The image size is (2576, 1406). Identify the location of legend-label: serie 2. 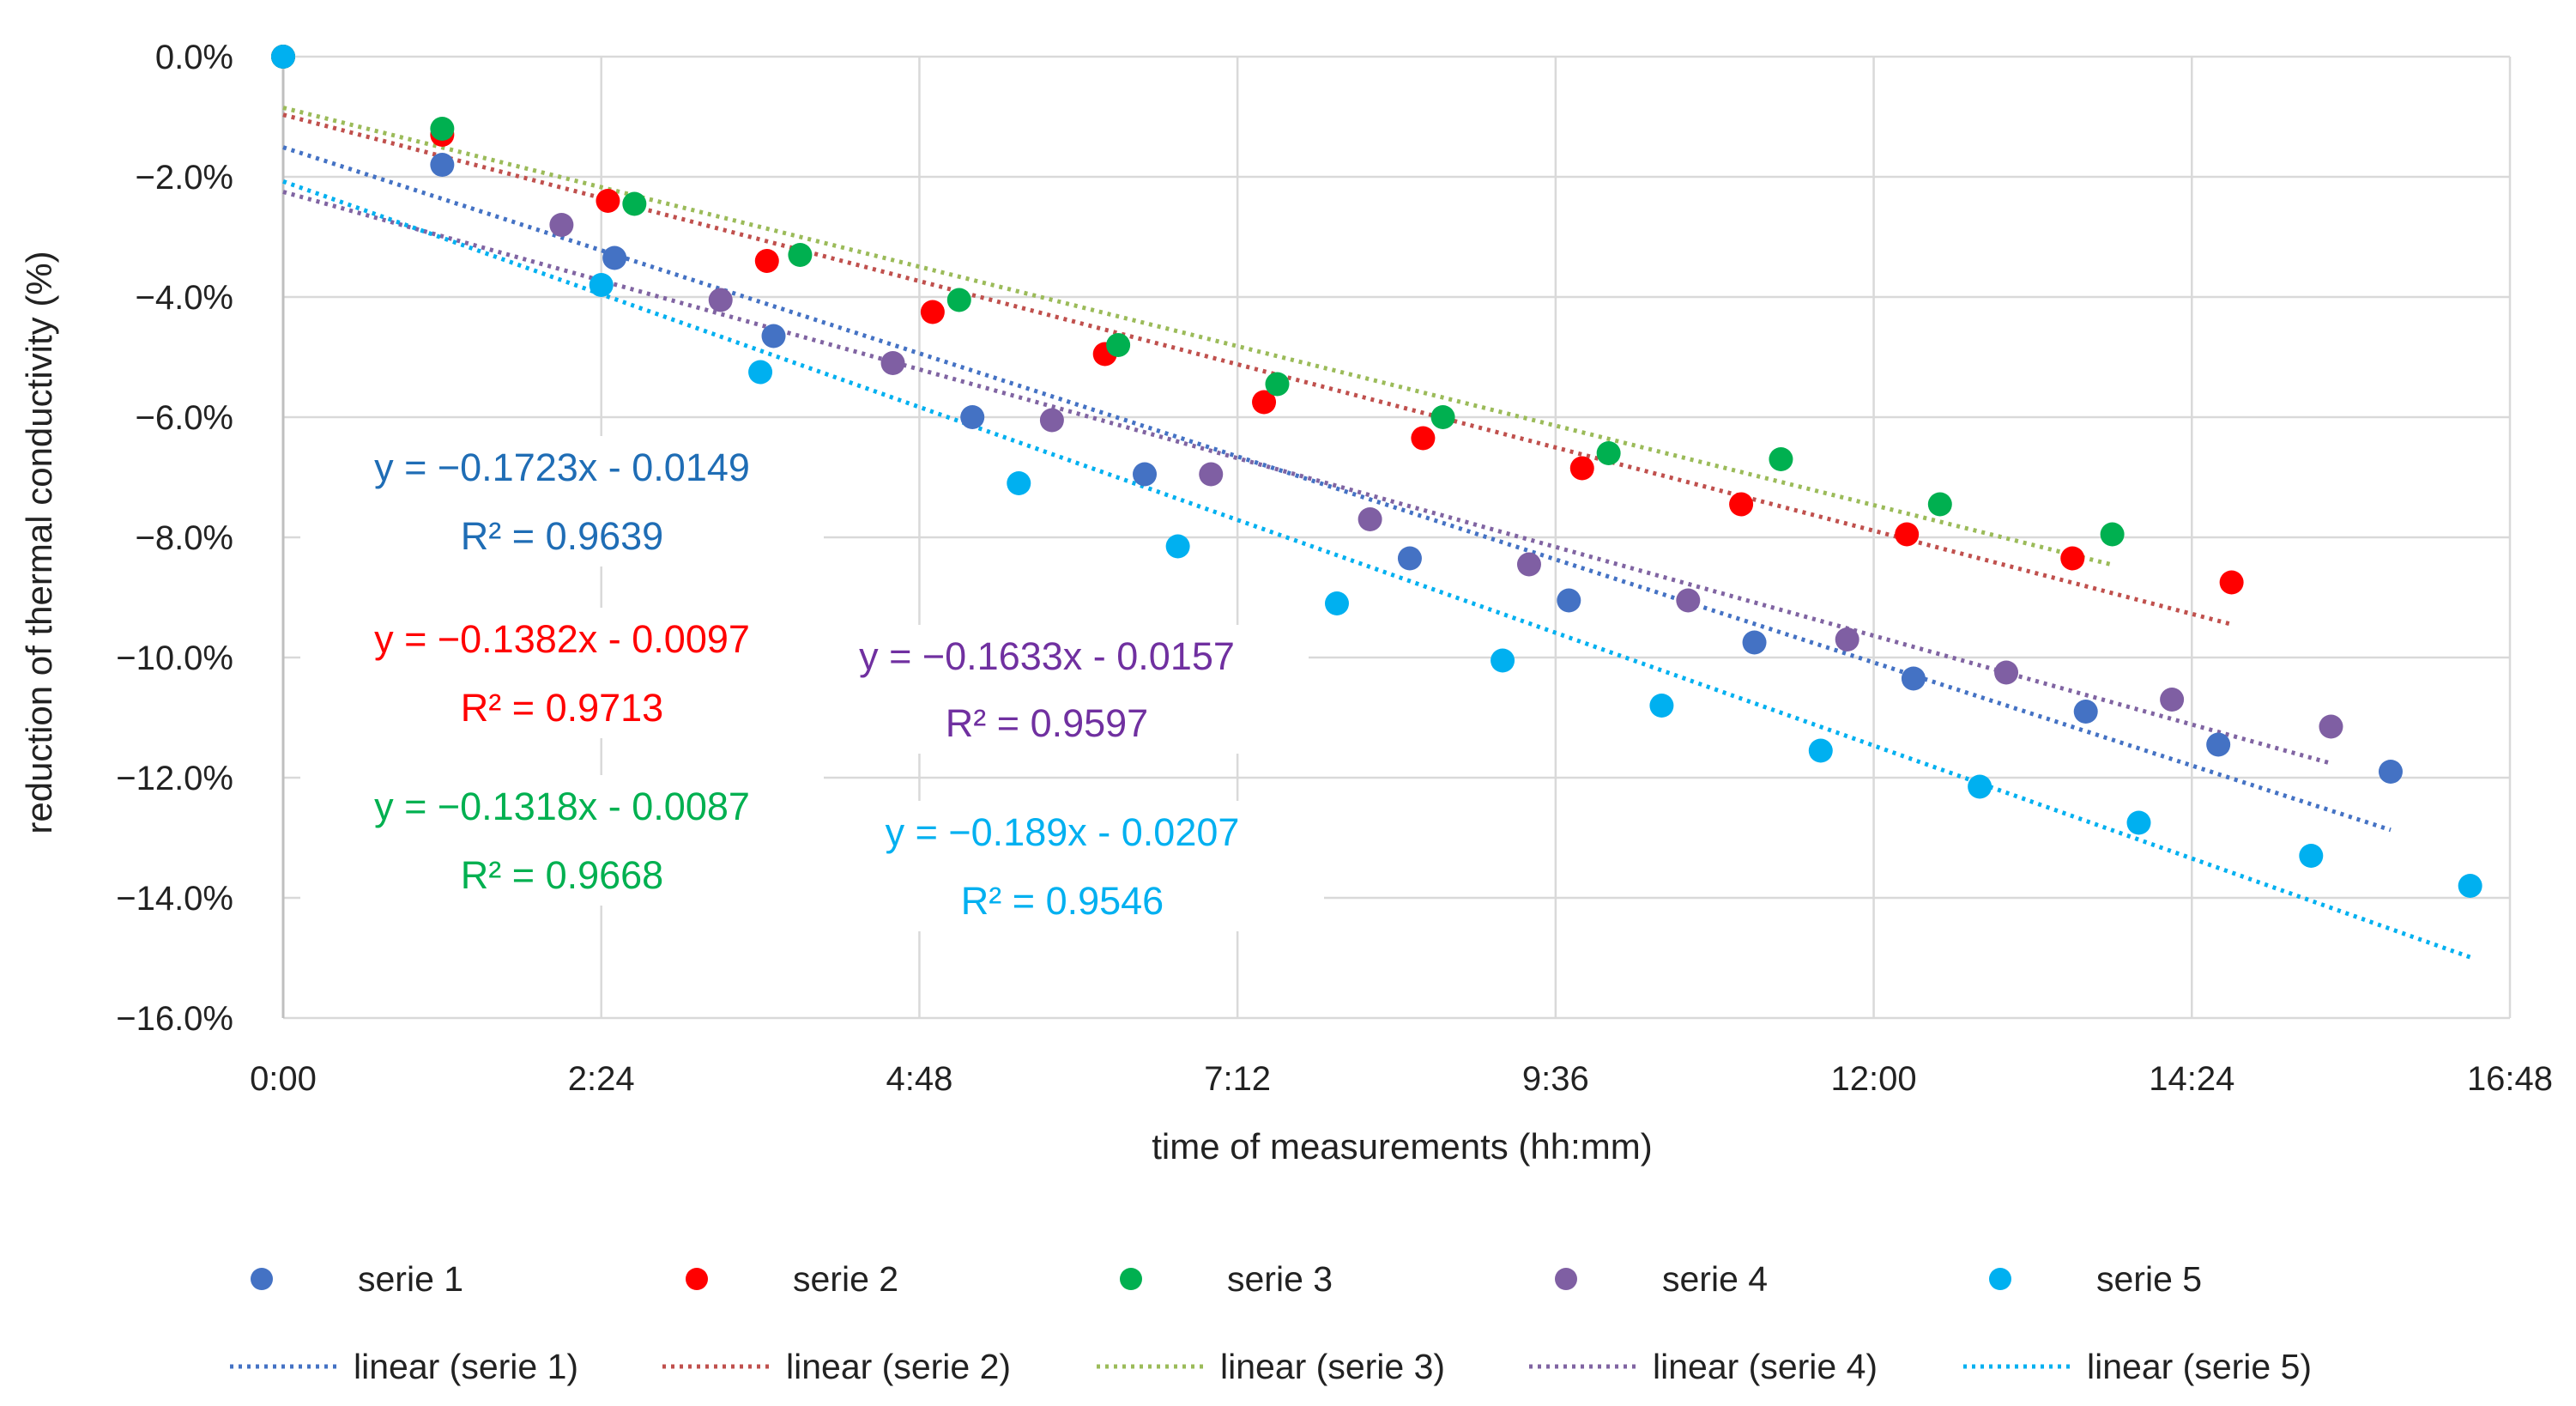
(845, 1279).